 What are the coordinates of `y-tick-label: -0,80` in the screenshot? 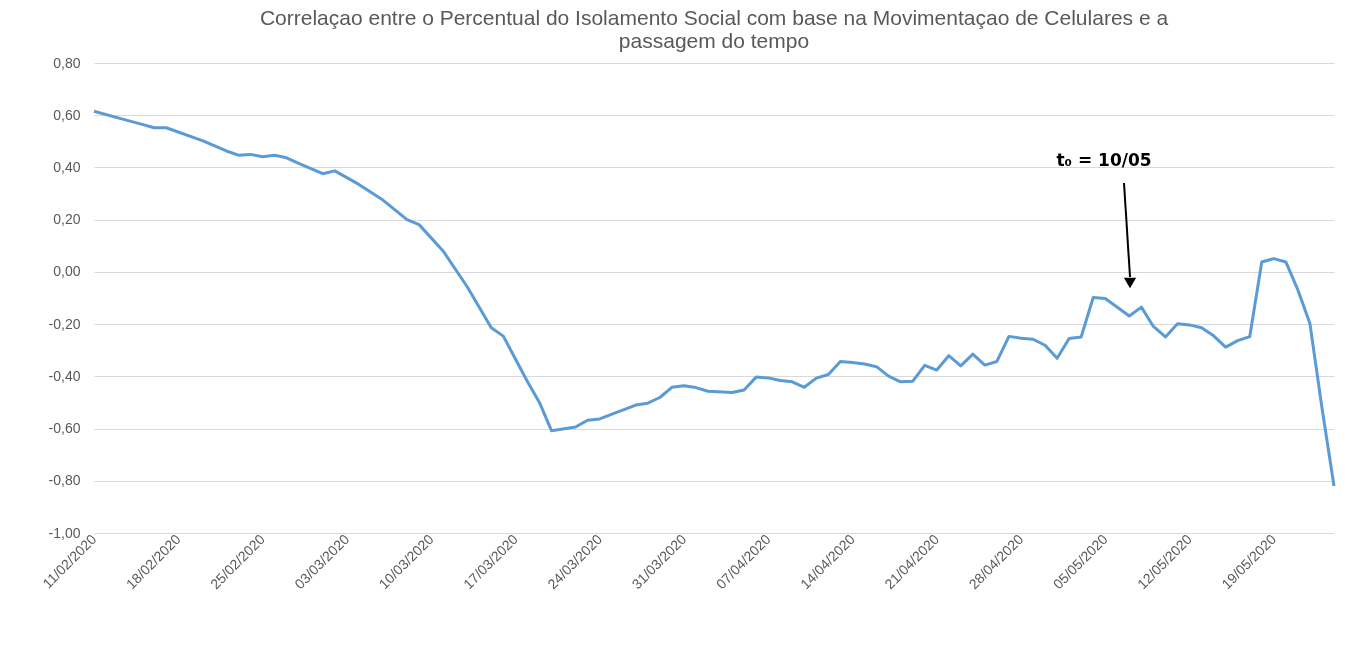 It's located at (64, 480).